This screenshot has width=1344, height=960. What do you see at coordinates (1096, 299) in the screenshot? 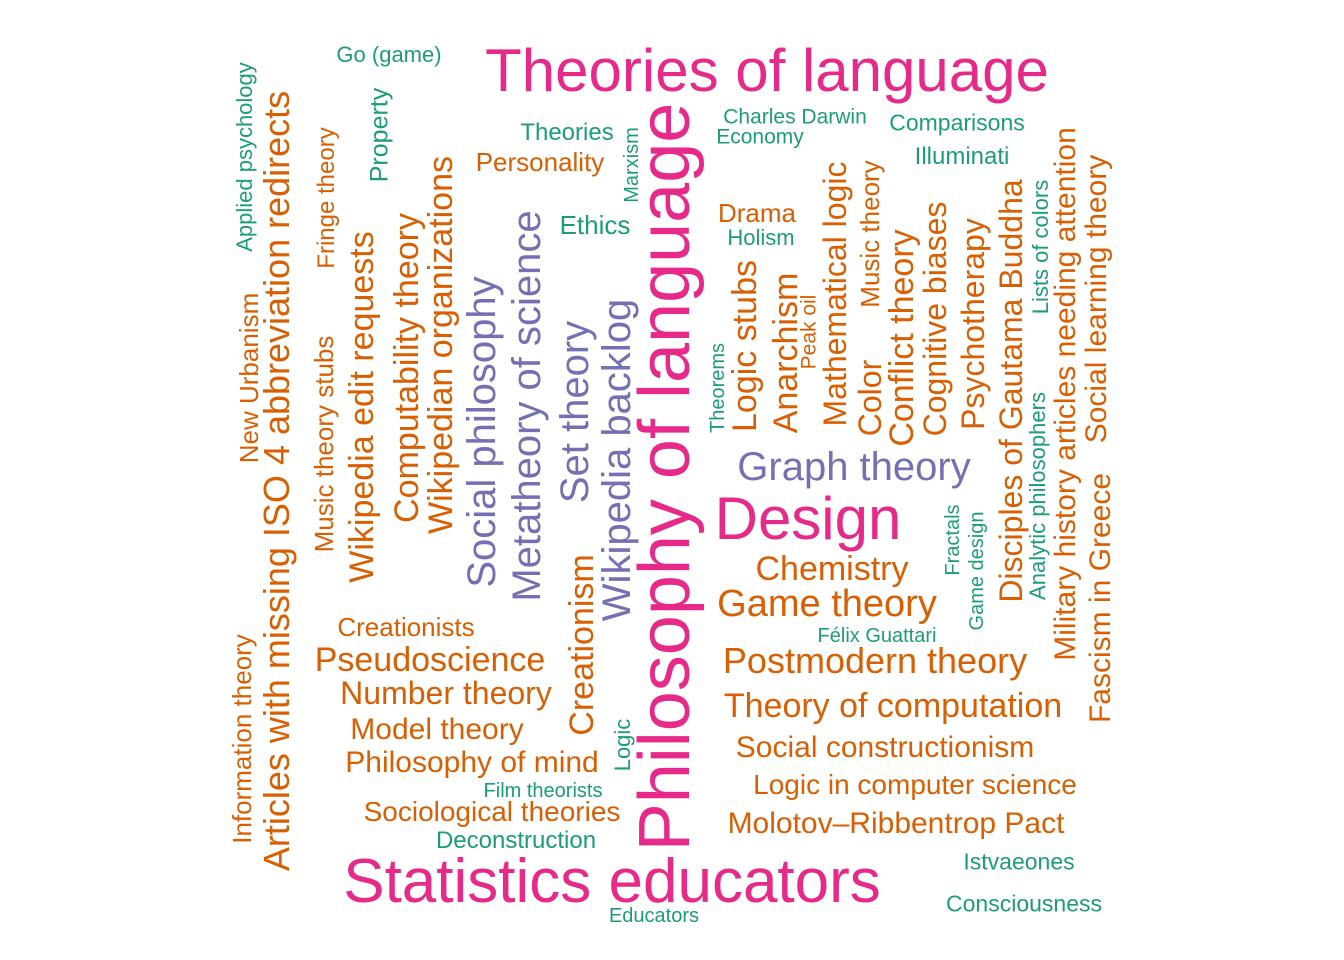
I see `word-social-learning-theory: Social learning theory` at bounding box center [1096, 299].